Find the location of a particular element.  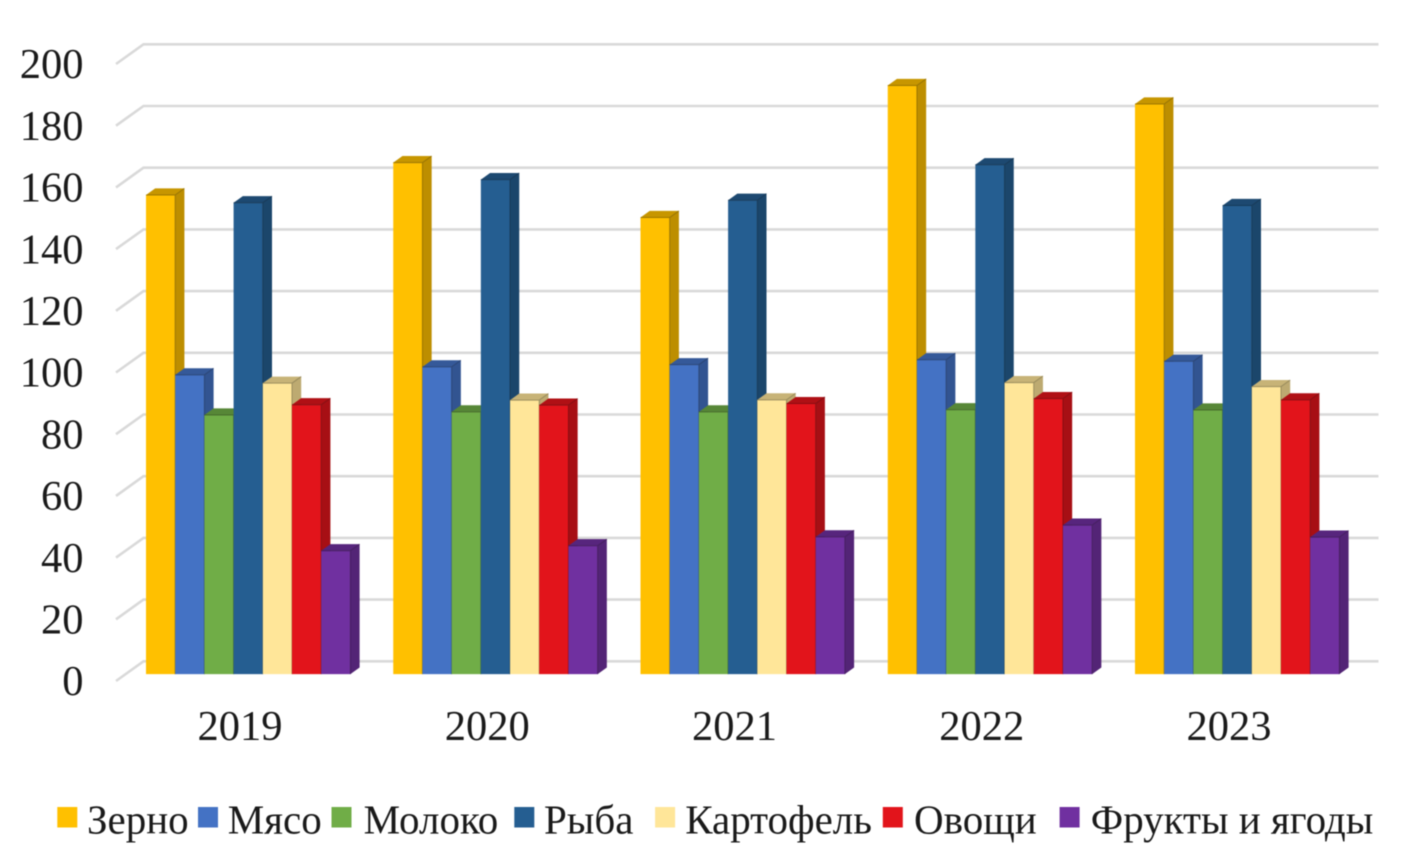

svg-text: Зерно is located at coordinates (138, 820).